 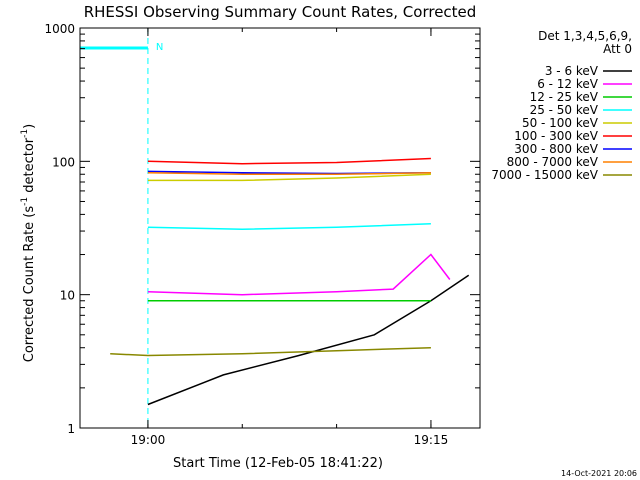 What do you see at coordinates (159, 47) in the screenshot?
I see `night-label: N` at bounding box center [159, 47].